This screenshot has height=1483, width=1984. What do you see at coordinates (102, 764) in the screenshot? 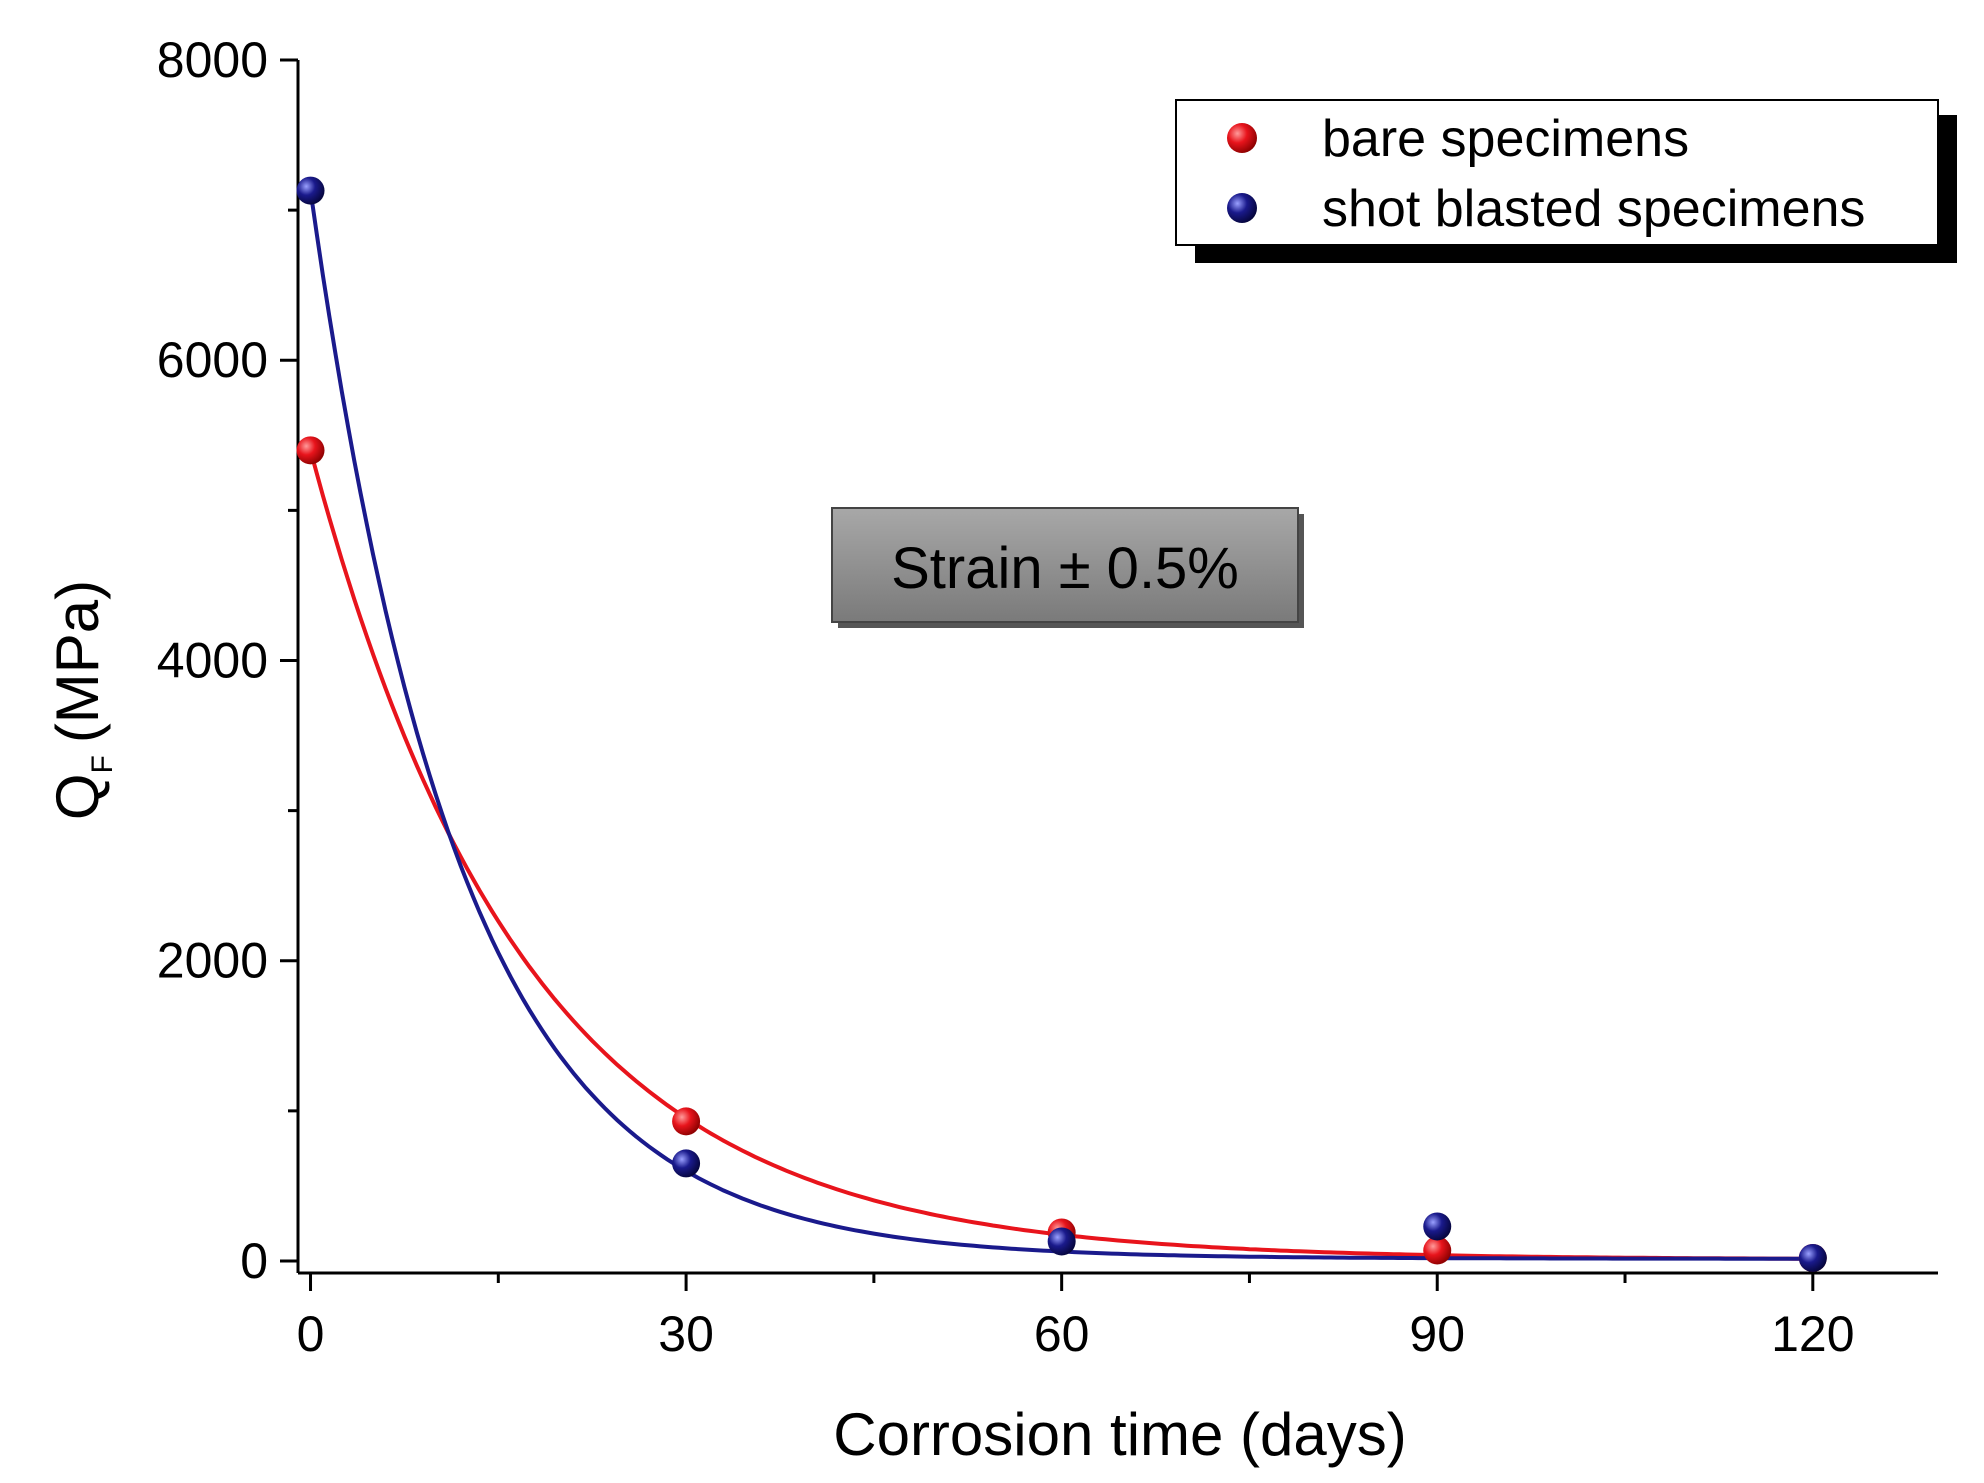
I see `y-axis-title-subscript: F` at bounding box center [102, 764].